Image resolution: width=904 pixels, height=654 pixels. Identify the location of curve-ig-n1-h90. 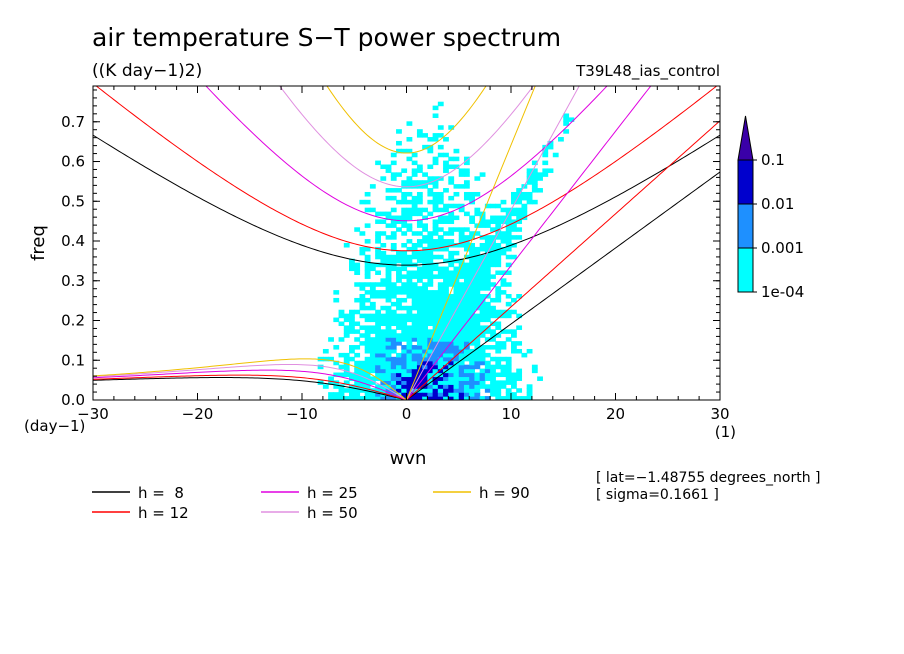
(406, 120).